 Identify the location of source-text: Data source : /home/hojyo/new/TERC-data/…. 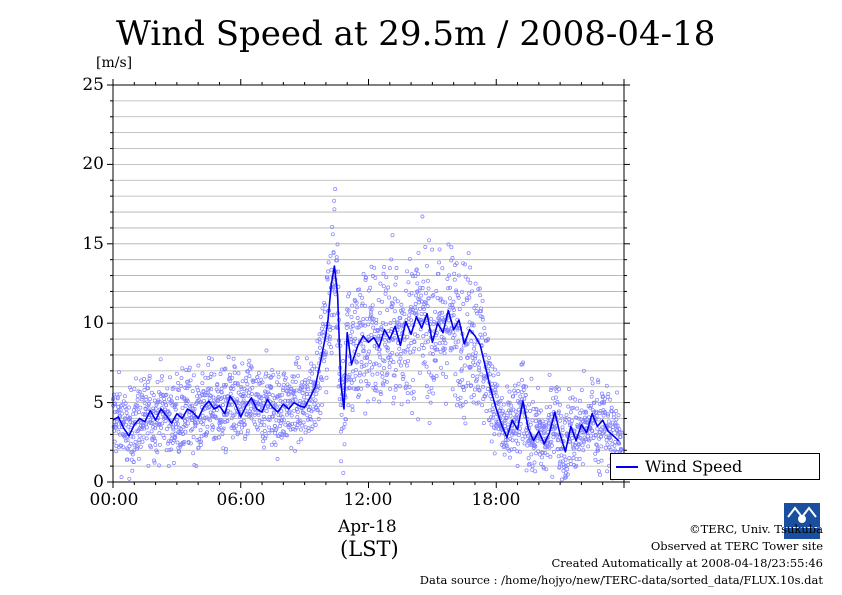
(621, 580).